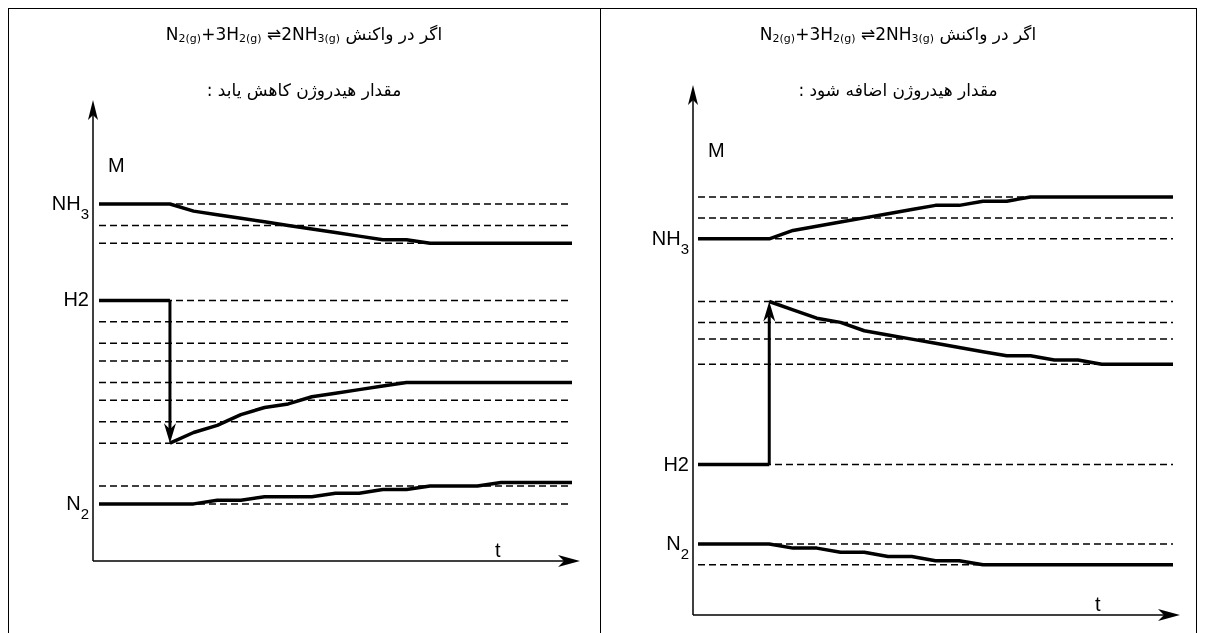 The image size is (1205, 633). I want to click on chart-subtitle: مقدار هیدروژن کاهش یابد :, so click(304, 90).